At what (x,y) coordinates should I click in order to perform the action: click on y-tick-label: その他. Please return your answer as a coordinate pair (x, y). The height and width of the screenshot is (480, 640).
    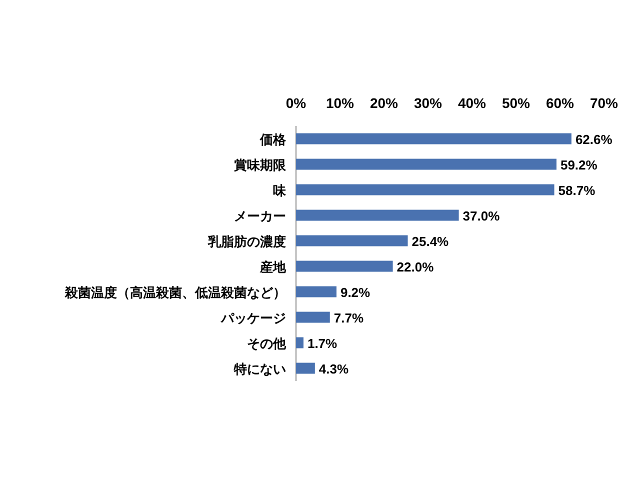
    Looking at the image, I should click on (267, 343).